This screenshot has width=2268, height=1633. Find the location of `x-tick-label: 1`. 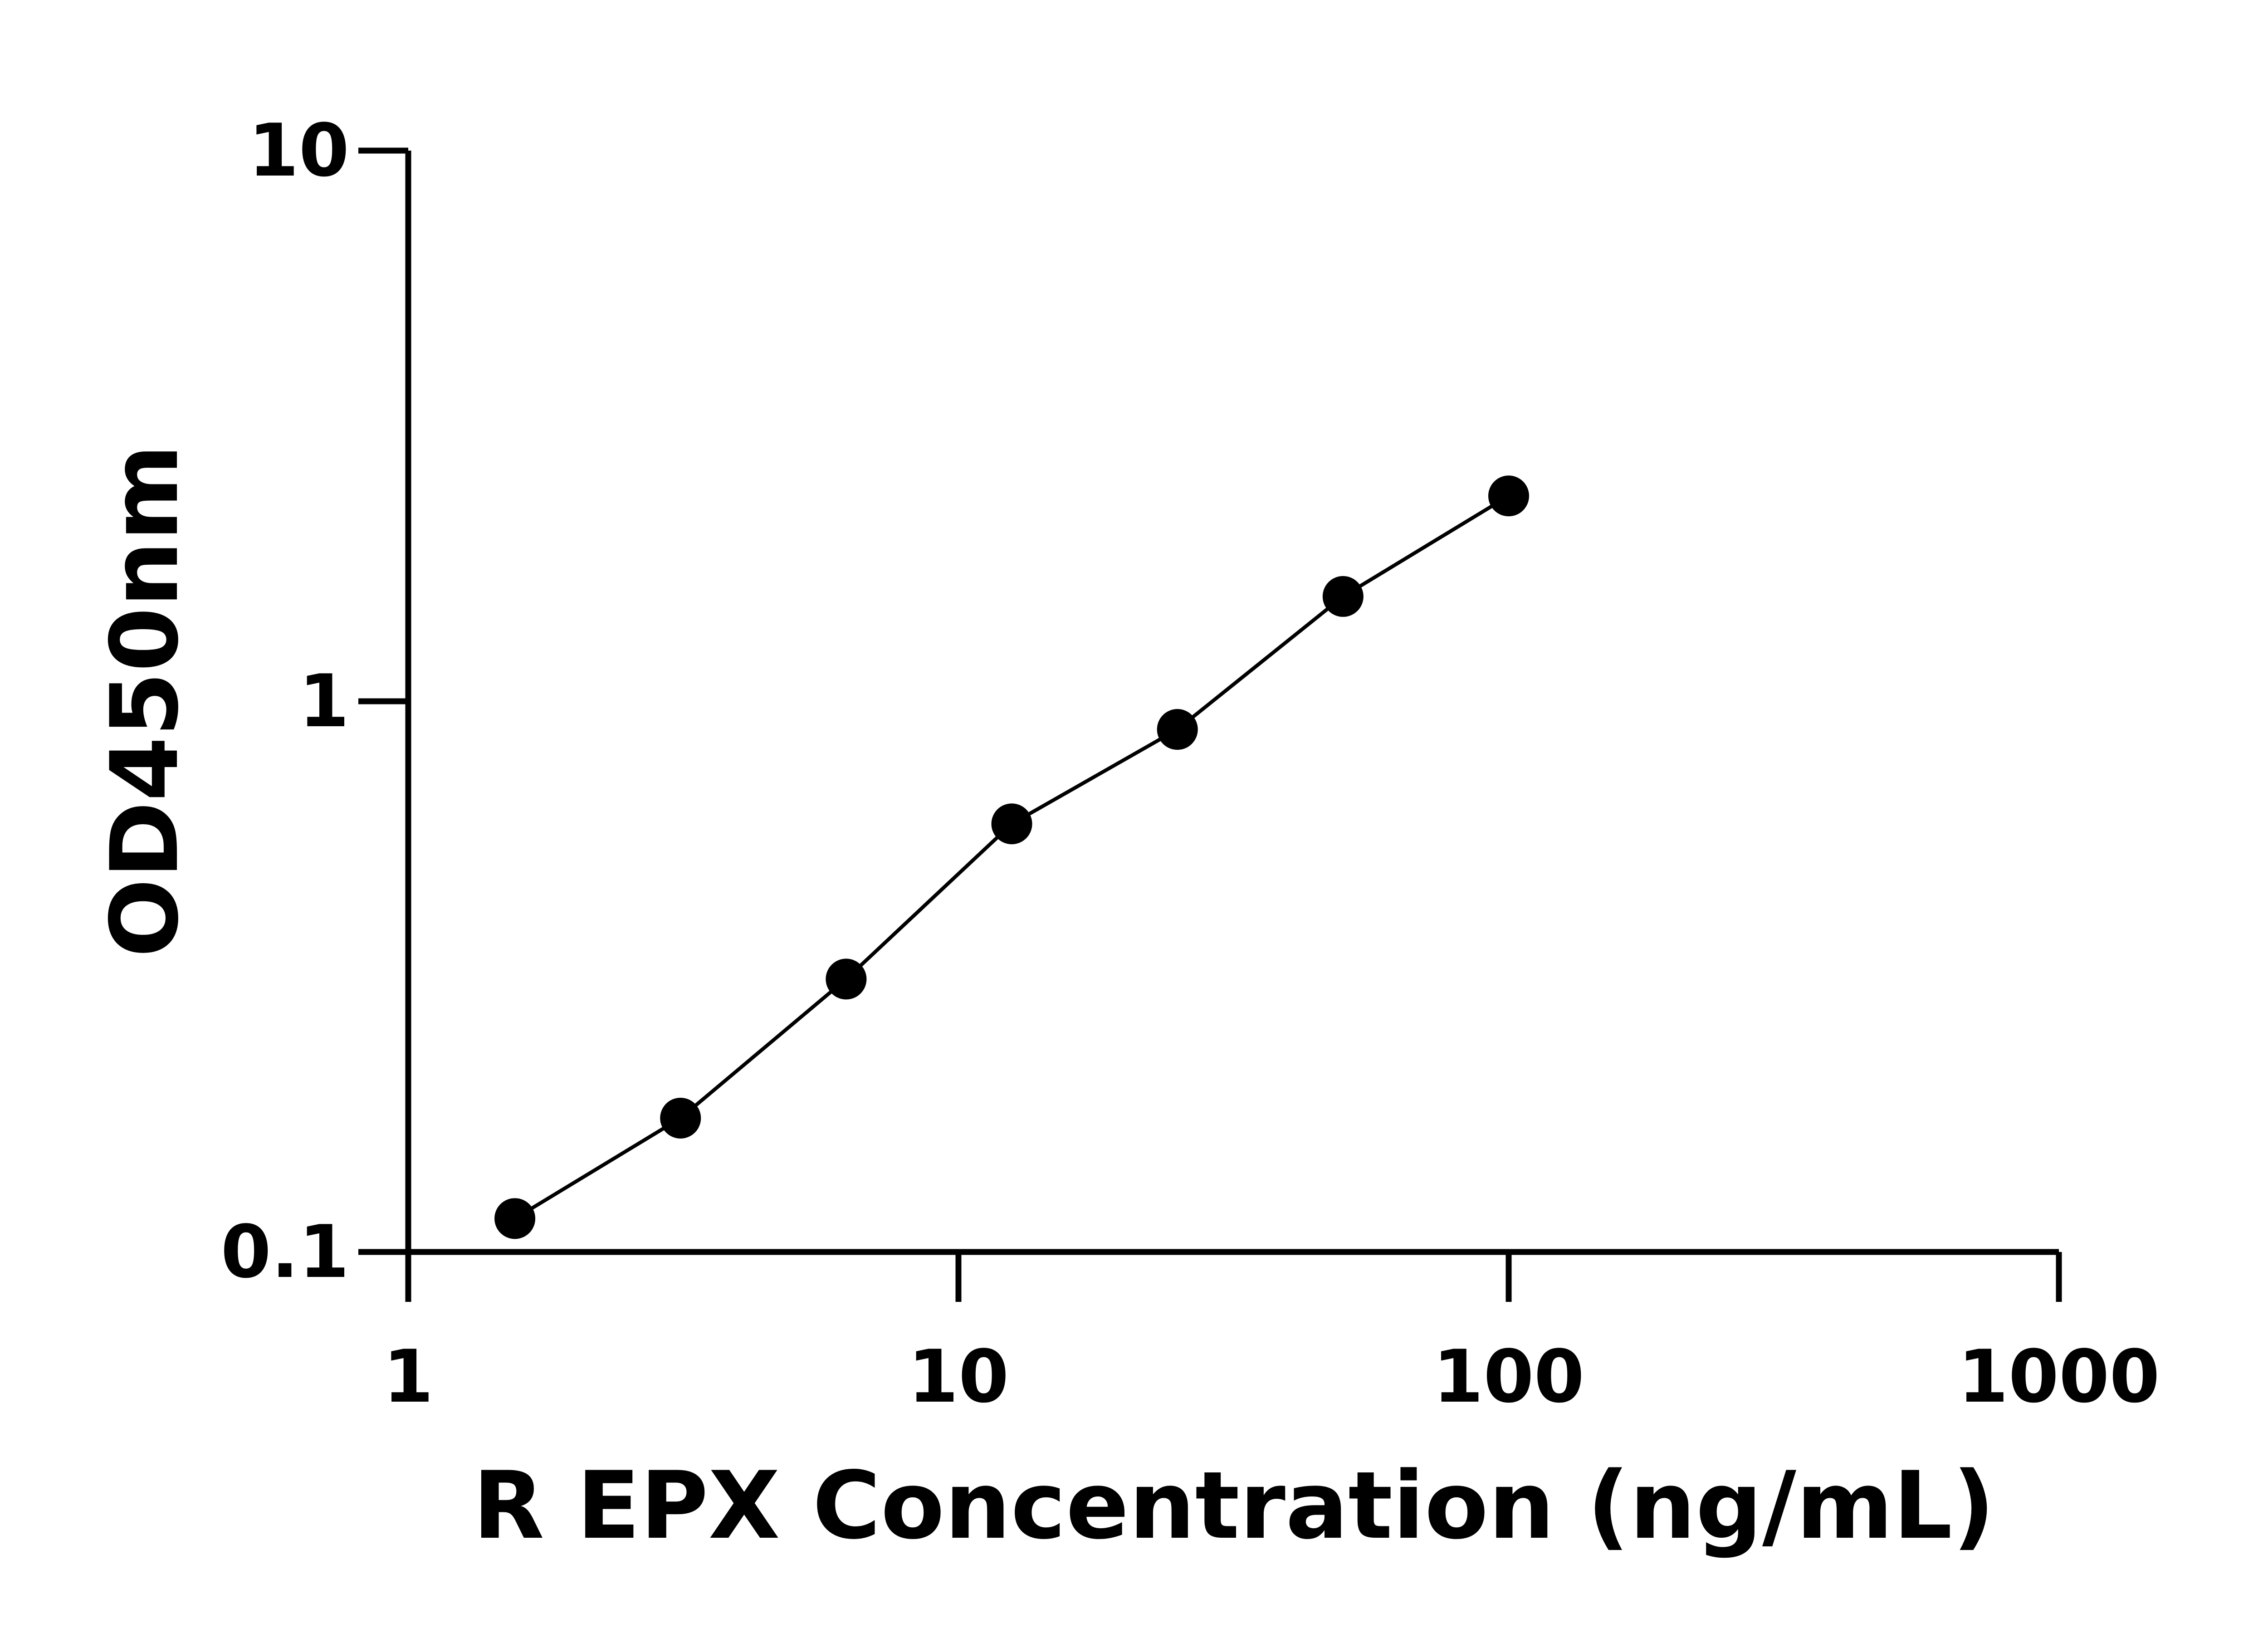

x-tick-label: 1 is located at coordinates (408, 1376).